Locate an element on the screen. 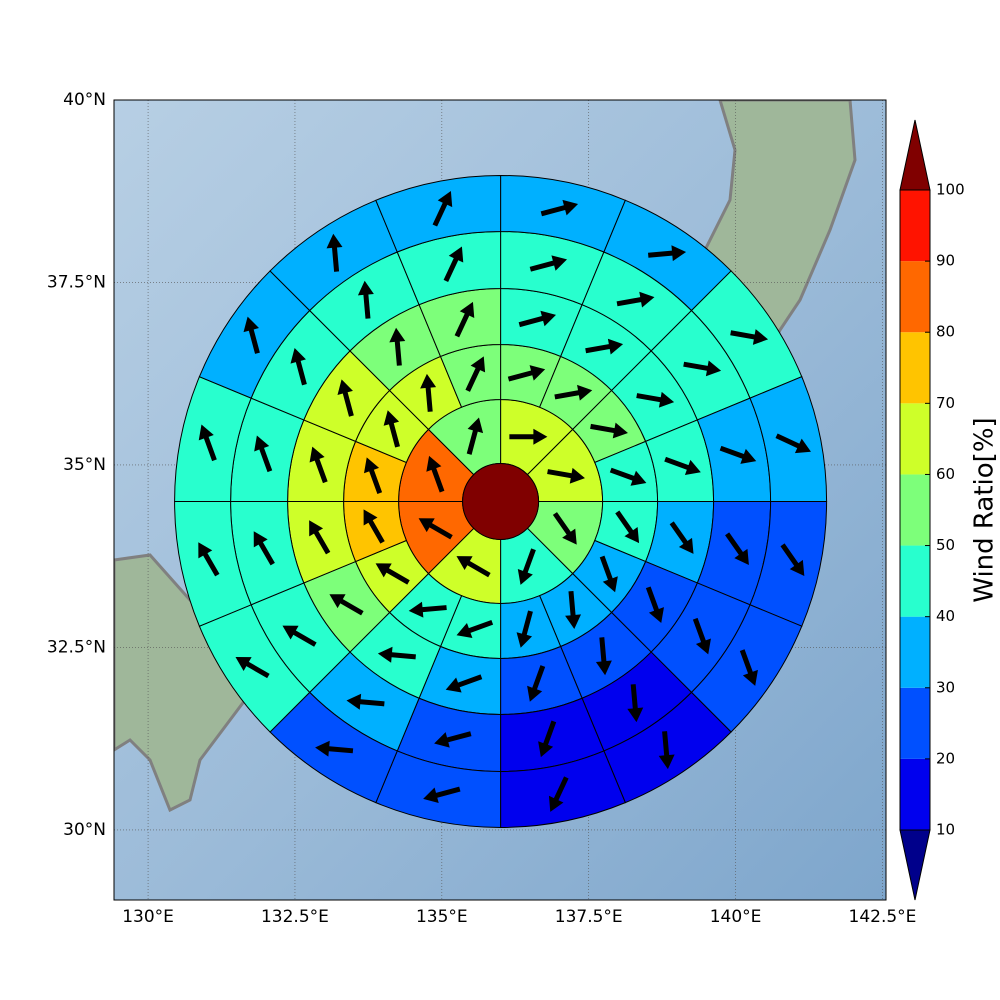 This screenshot has width=1000, height=1000. y-tick-label: 37.5°N is located at coordinates (76, 282).